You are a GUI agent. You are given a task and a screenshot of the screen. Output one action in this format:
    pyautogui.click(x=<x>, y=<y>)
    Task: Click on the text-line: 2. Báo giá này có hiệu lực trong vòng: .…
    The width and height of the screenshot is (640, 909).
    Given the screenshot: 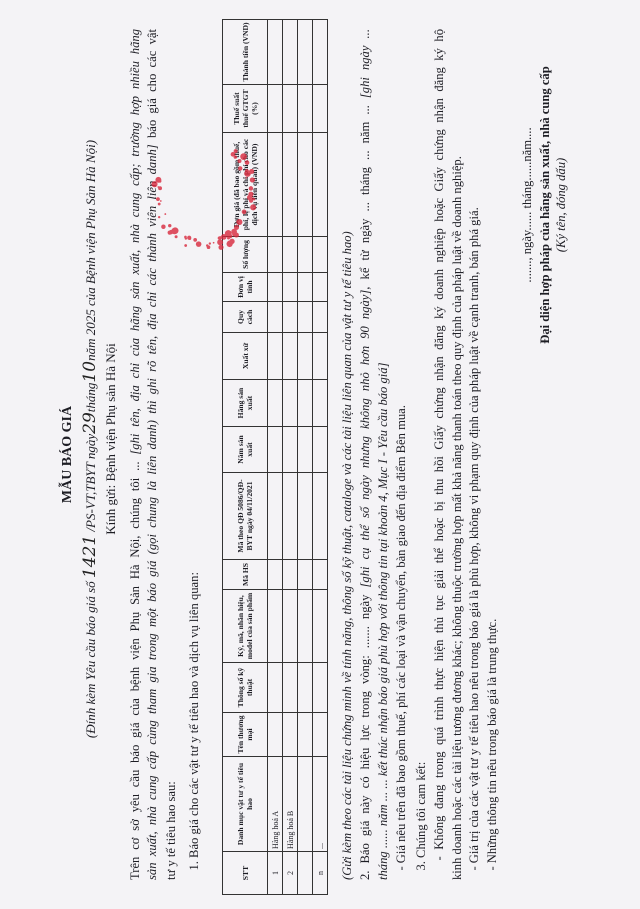 What is the action you would take?
    pyautogui.click(x=365, y=454)
    